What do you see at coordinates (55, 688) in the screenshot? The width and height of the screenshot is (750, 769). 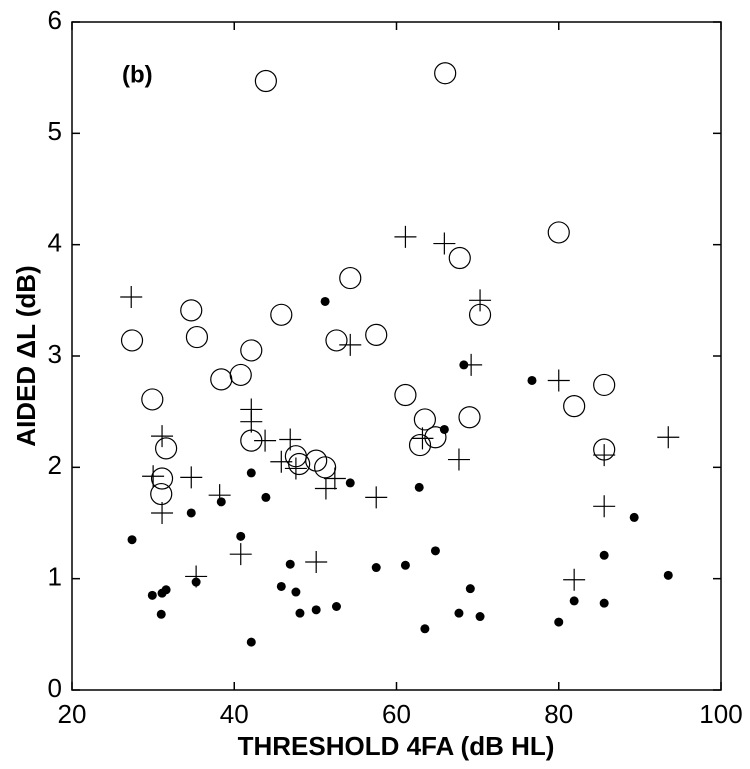 I see `y-tick-label: 0` at bounding box center [55, 688].